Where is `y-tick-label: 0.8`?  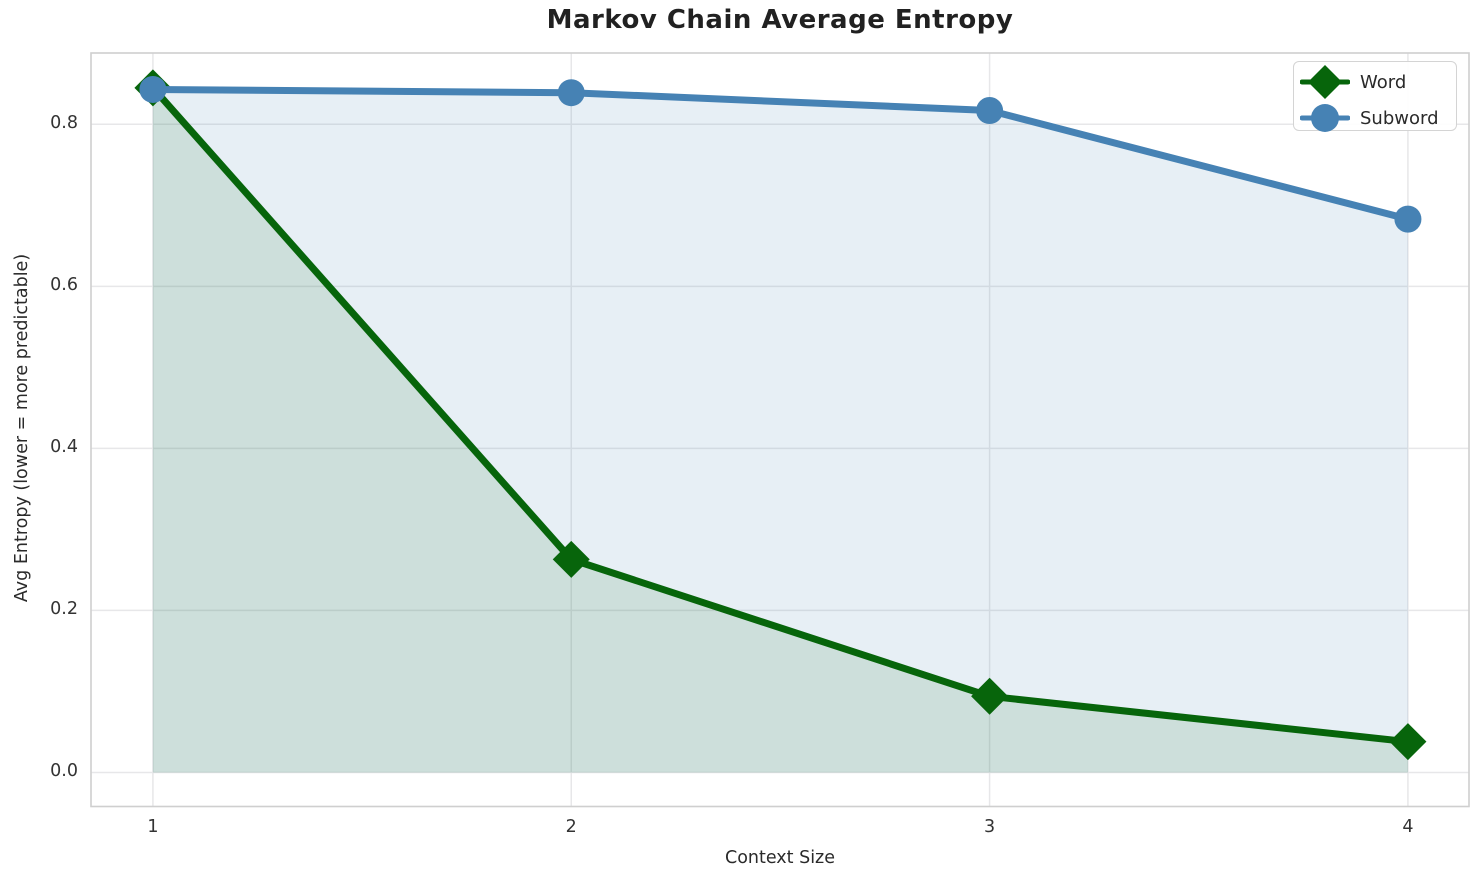 y-tick-label: 0.8 is located at coordinates (64, 123).